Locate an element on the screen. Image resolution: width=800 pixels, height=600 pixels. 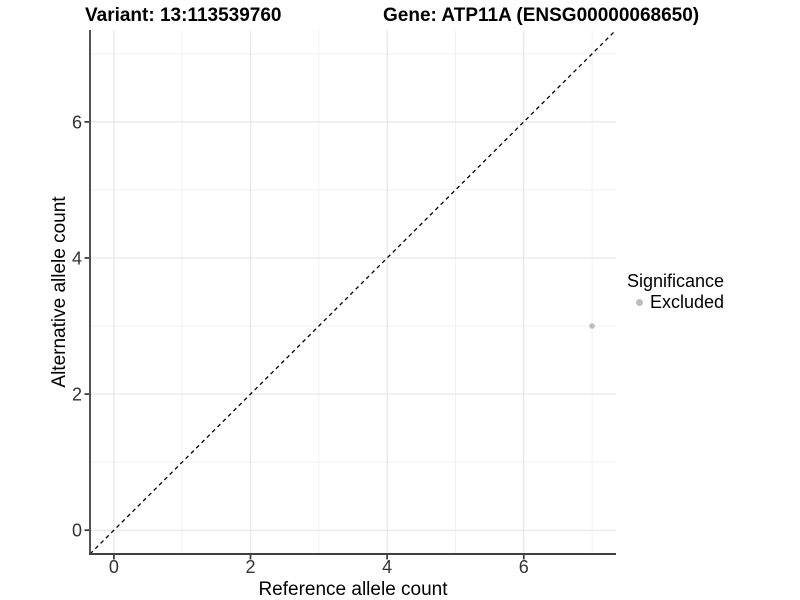
legend-title: Significance is located at coordinates (676, 281).